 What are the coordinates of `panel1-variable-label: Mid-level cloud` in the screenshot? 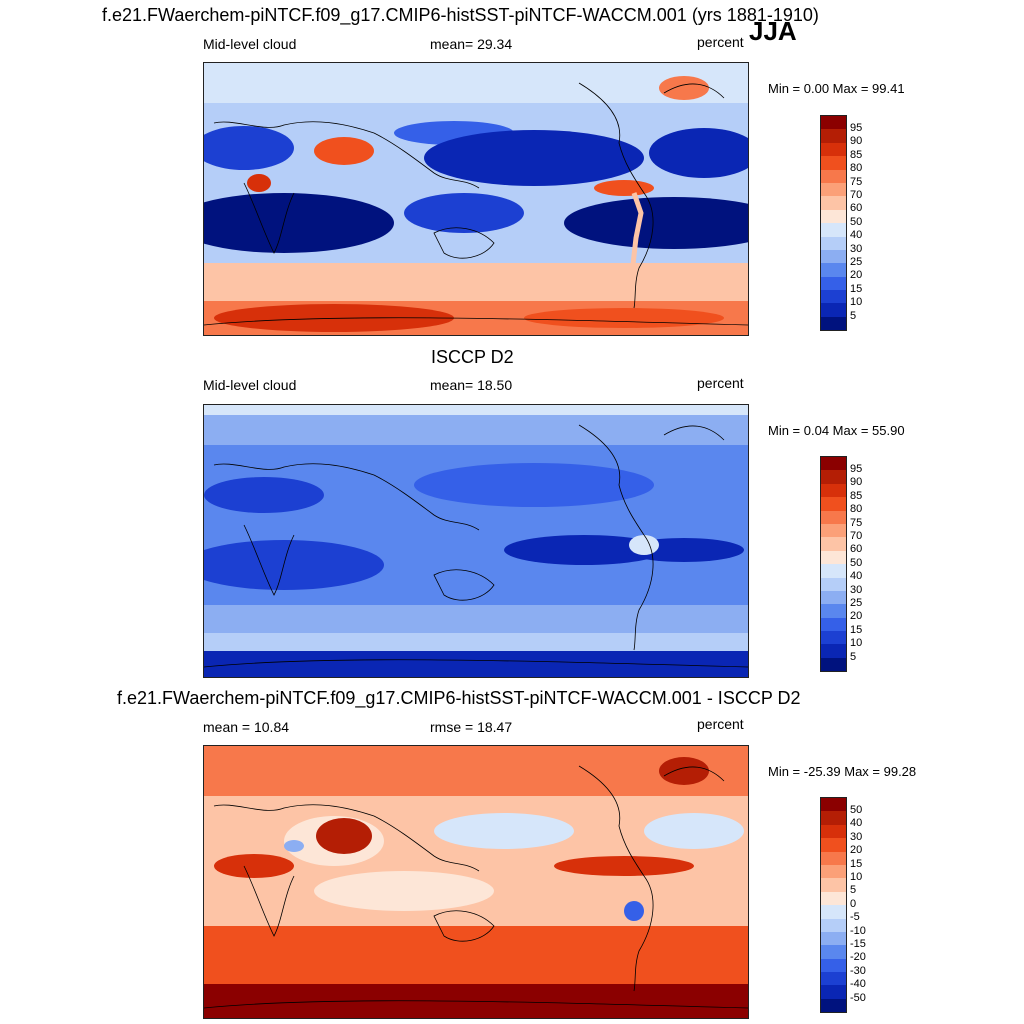 It's located at (250, 44).